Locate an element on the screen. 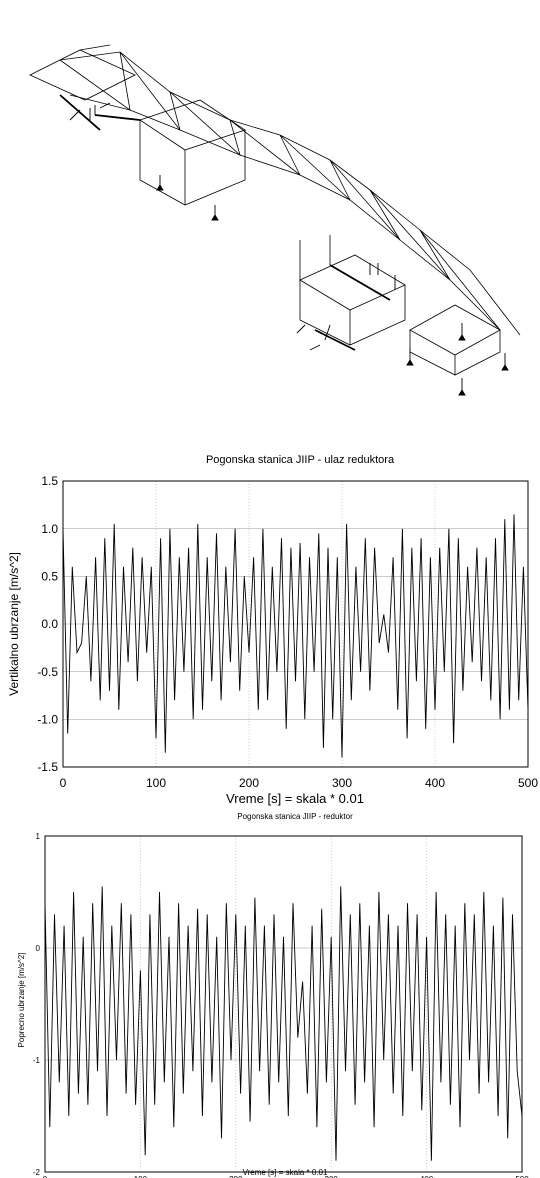  y-tick-label: -0.5 is located at coordinates (47, 672).